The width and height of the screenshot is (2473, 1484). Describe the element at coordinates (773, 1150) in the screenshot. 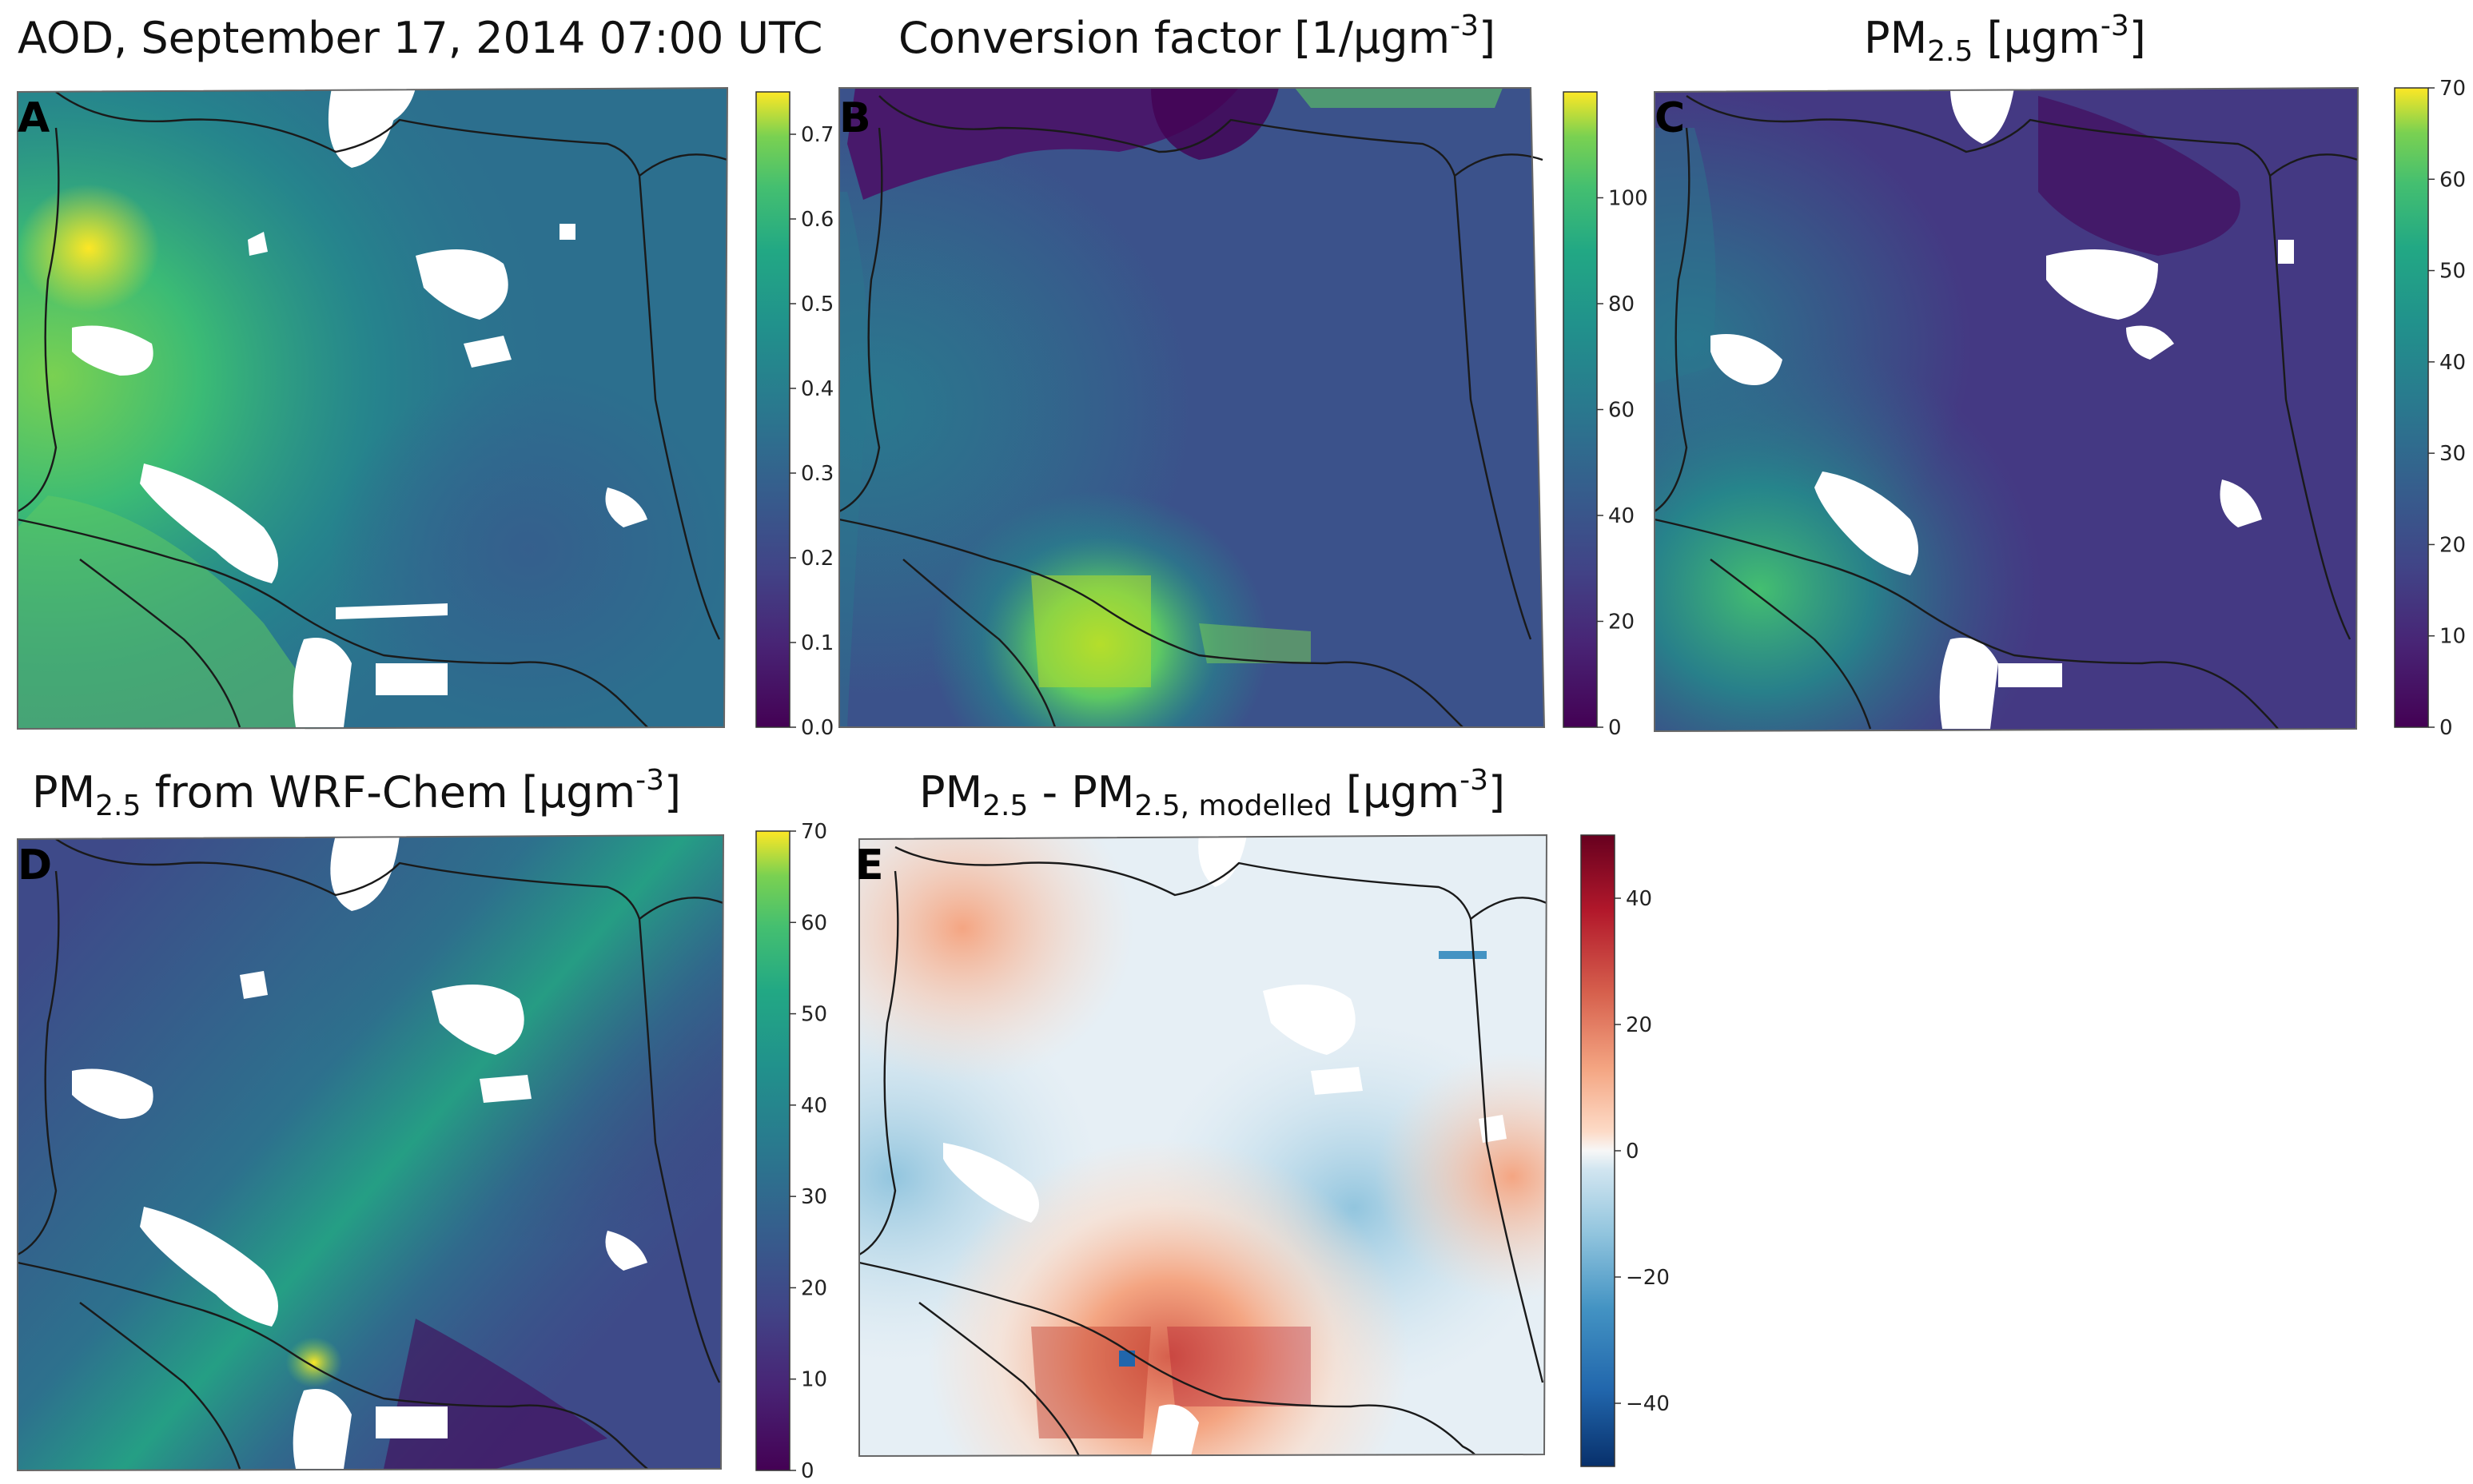

I see `panel-d-colorbar-gradient` at that location.